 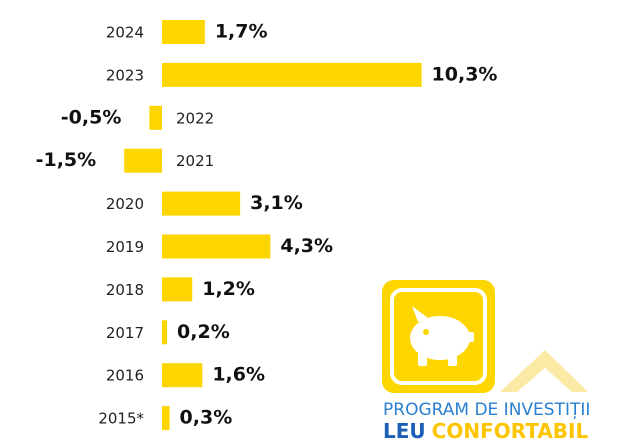 I want to click on logo-line1: PROGRAM DE INVESTIȚII, so click(x=486, y=410).